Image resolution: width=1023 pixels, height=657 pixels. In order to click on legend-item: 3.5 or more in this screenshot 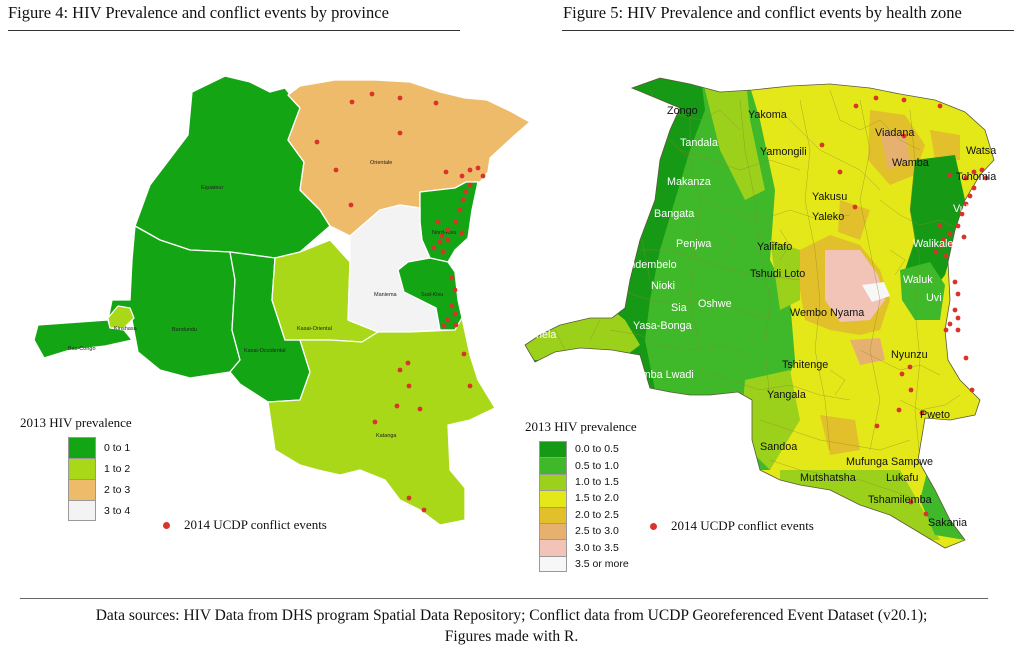, I will do `click(588, 564)`.